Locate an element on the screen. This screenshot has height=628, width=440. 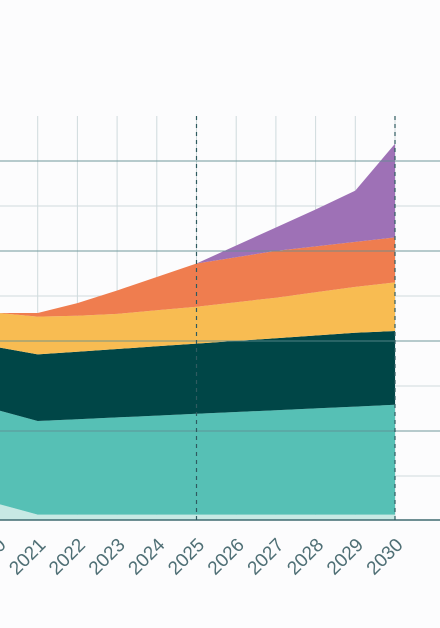
x-tick-label-2028: 2028 is located at coordinates (305, 557).